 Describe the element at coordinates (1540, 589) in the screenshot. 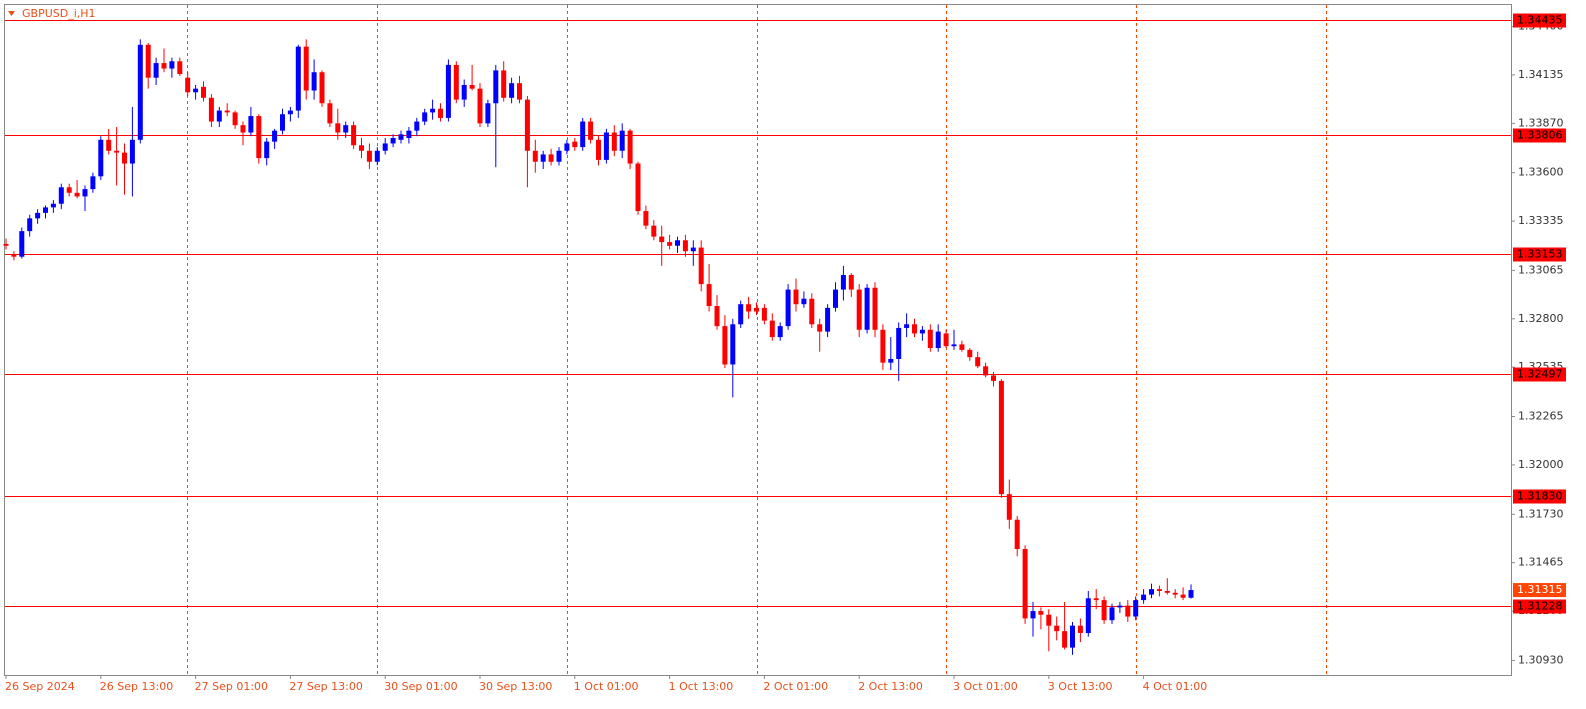

I see `current-price-label: 1.31315` at that location.